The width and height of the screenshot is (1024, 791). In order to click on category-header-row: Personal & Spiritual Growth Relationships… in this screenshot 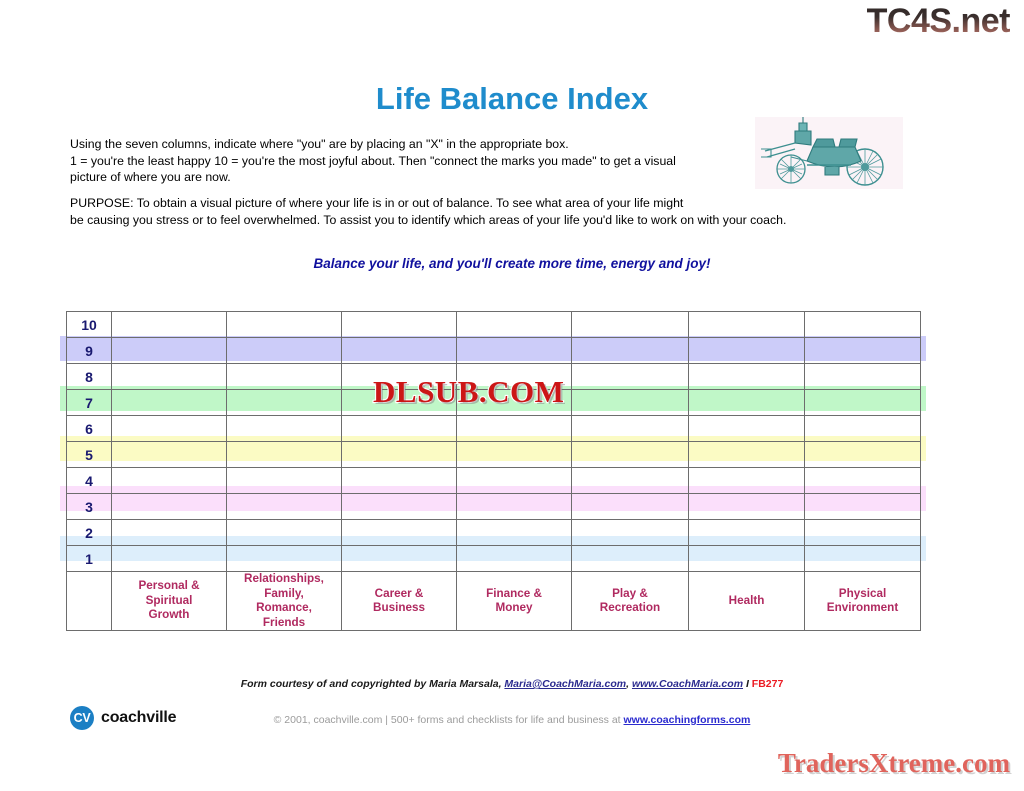, I will do `click(493, 601)`.